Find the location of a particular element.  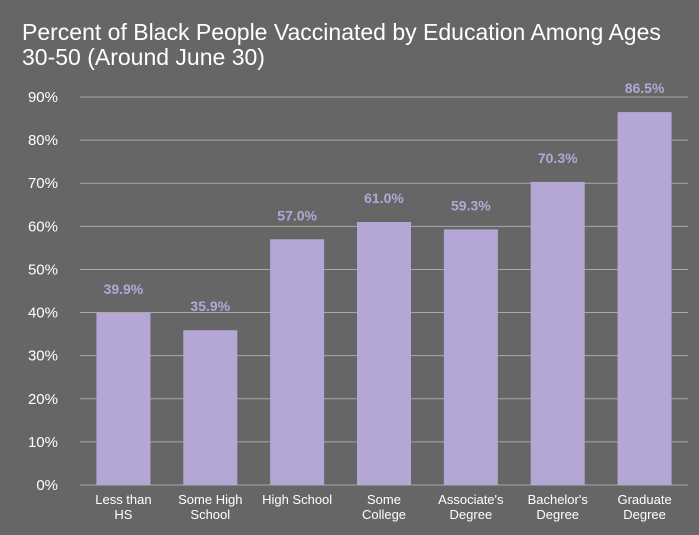

y-tick-label: 10% is located at coordinates (43, 442).